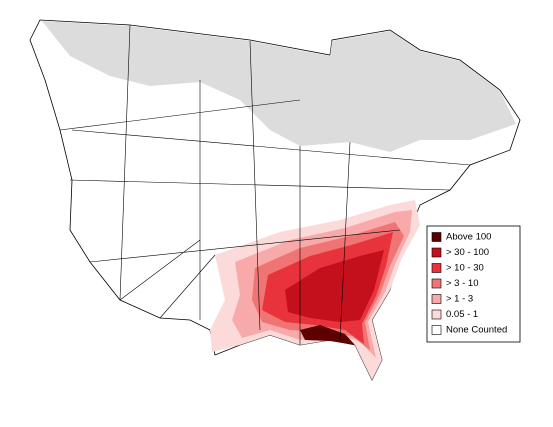 The image size is (553, 427). What do you see at coordinates (334, 286) in the screenshot?
I see `abundance-very-high` at bounding box center [334, 286].